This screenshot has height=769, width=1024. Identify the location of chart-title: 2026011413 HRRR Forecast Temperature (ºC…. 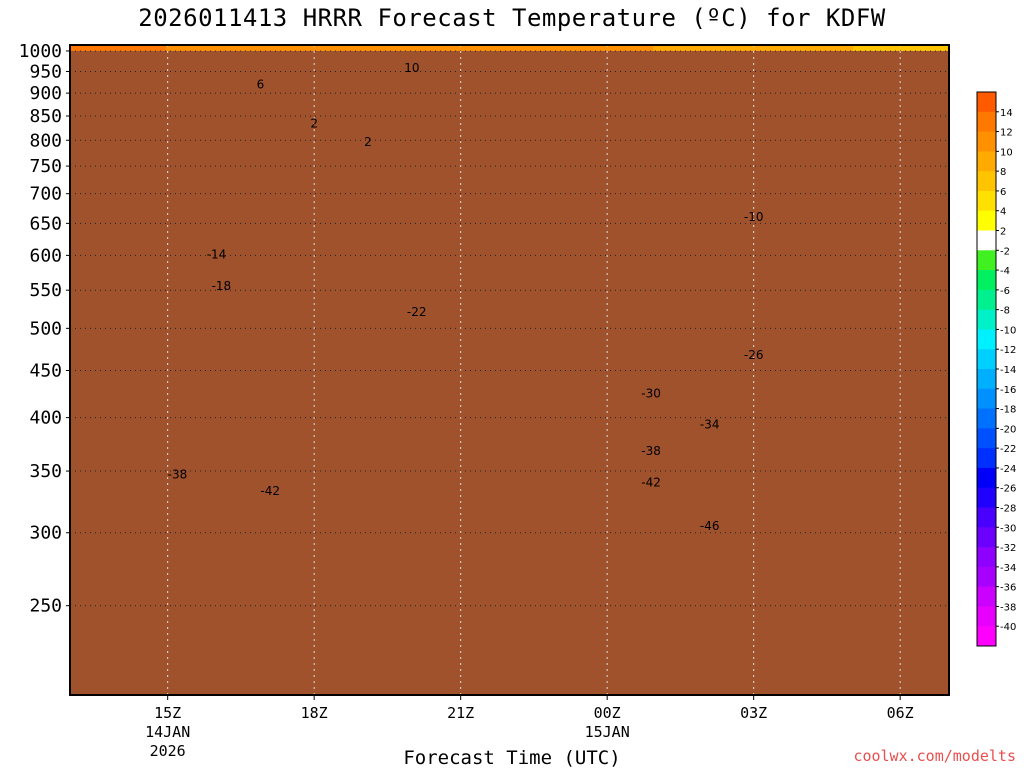
(512, 18).